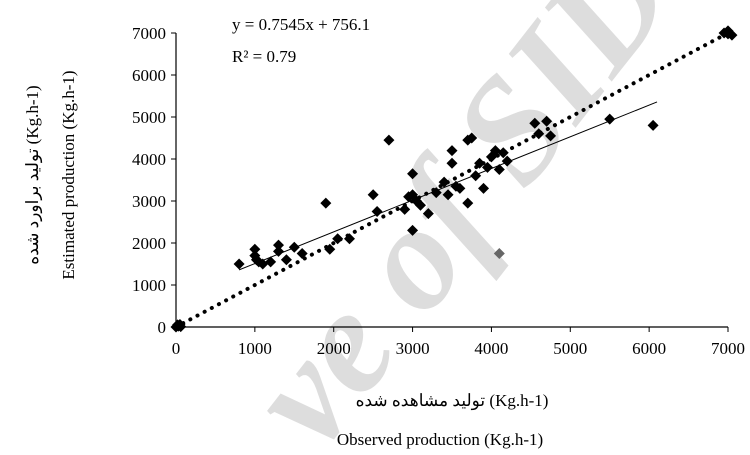  Describe the element at coordinates (162, 327) in the screenshot. I see `y-tick-label: 0` at that location.